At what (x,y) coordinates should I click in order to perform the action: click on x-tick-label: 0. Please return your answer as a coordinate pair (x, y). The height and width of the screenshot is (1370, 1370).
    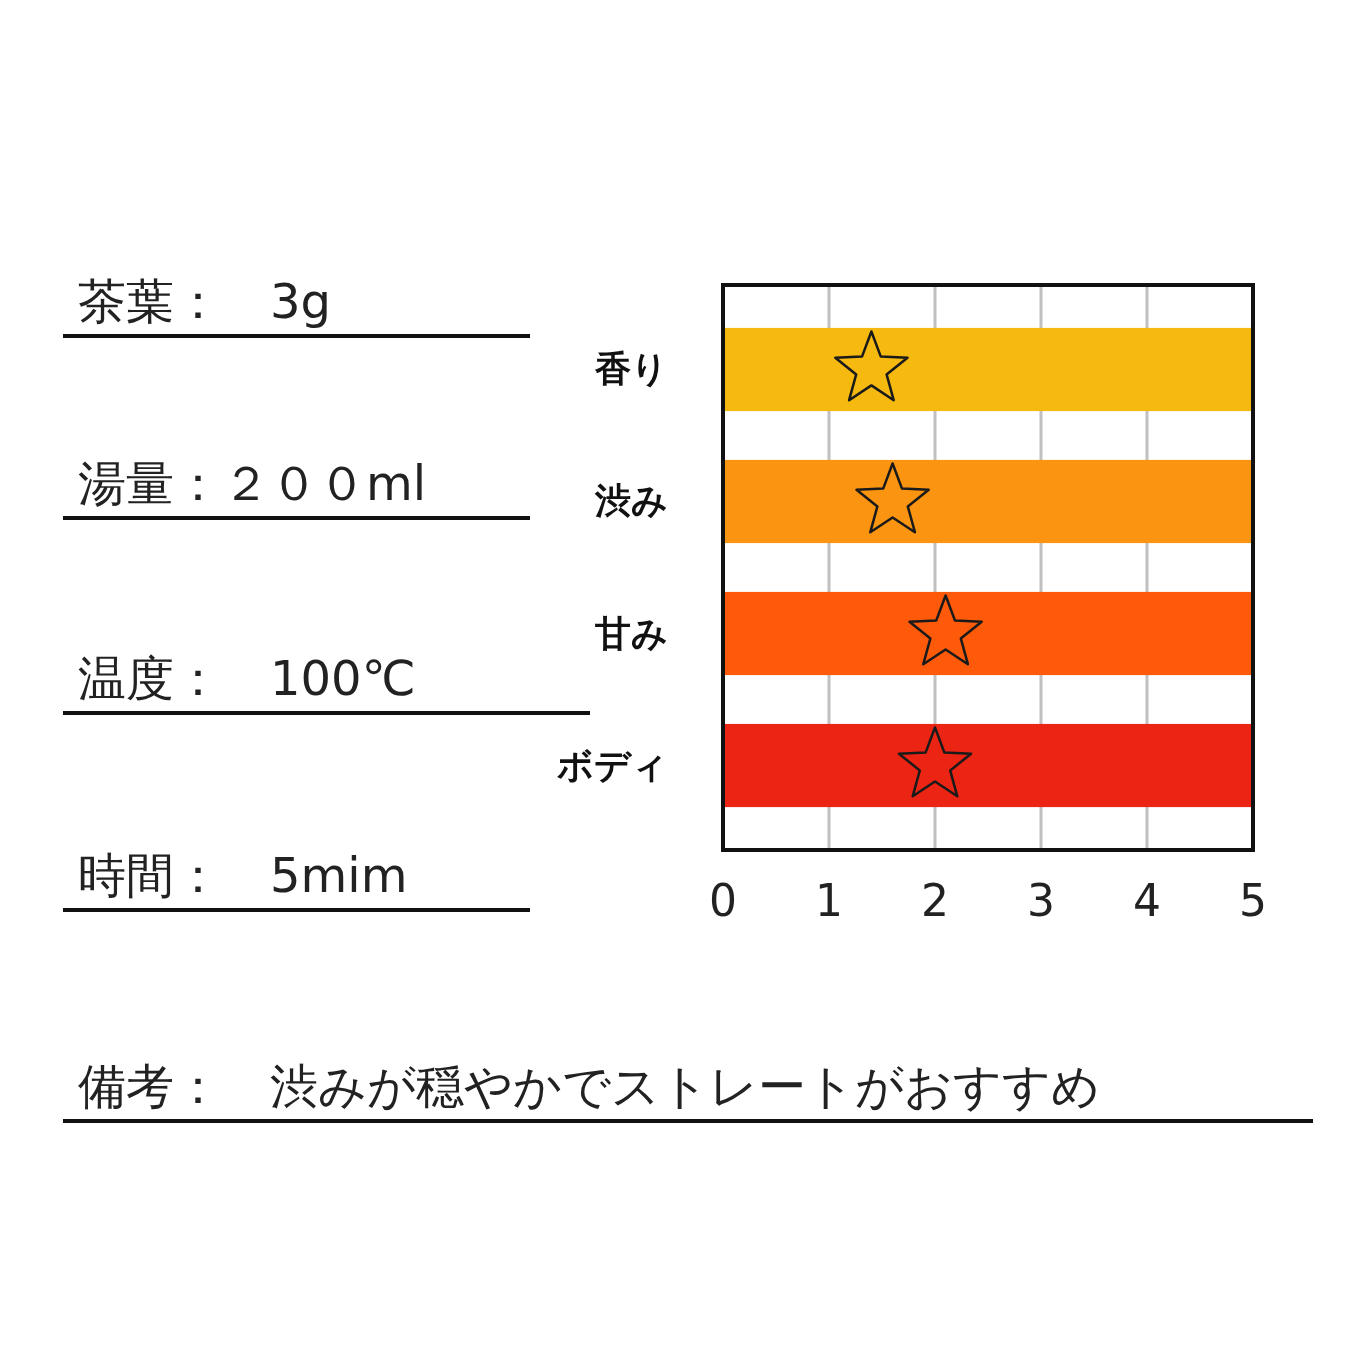
    Looking at the image, I should click on (723, 900).